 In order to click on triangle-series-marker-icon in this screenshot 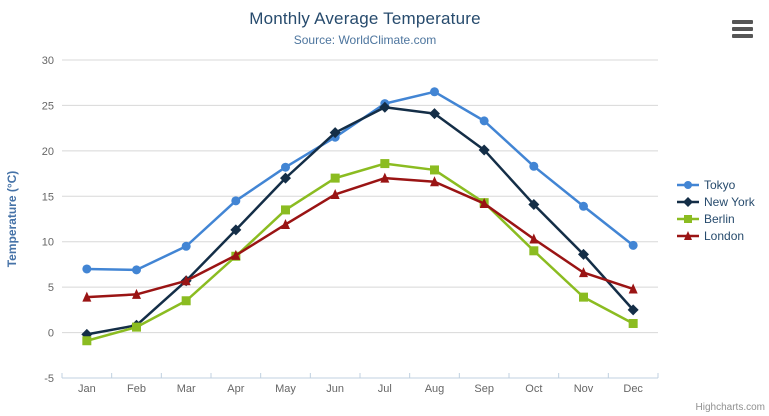, I will do `click(688, 235)`.